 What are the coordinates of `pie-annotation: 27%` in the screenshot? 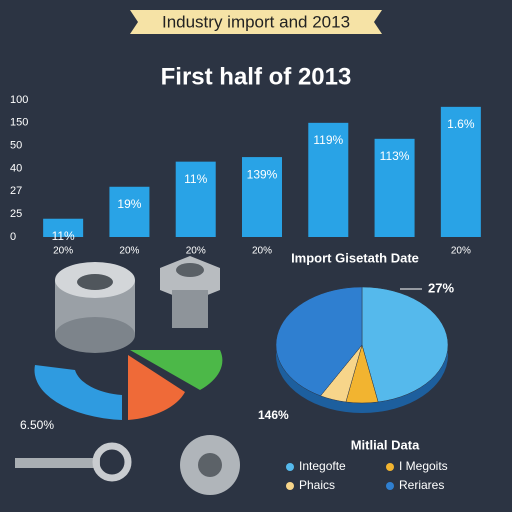 It's located at (441, 287).